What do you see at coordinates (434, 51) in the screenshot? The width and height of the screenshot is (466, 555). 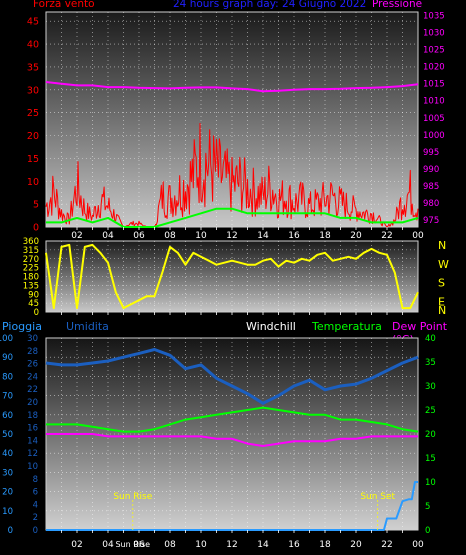 I see `pressure-tick-label: 1025` at bounding box center [434, 51].